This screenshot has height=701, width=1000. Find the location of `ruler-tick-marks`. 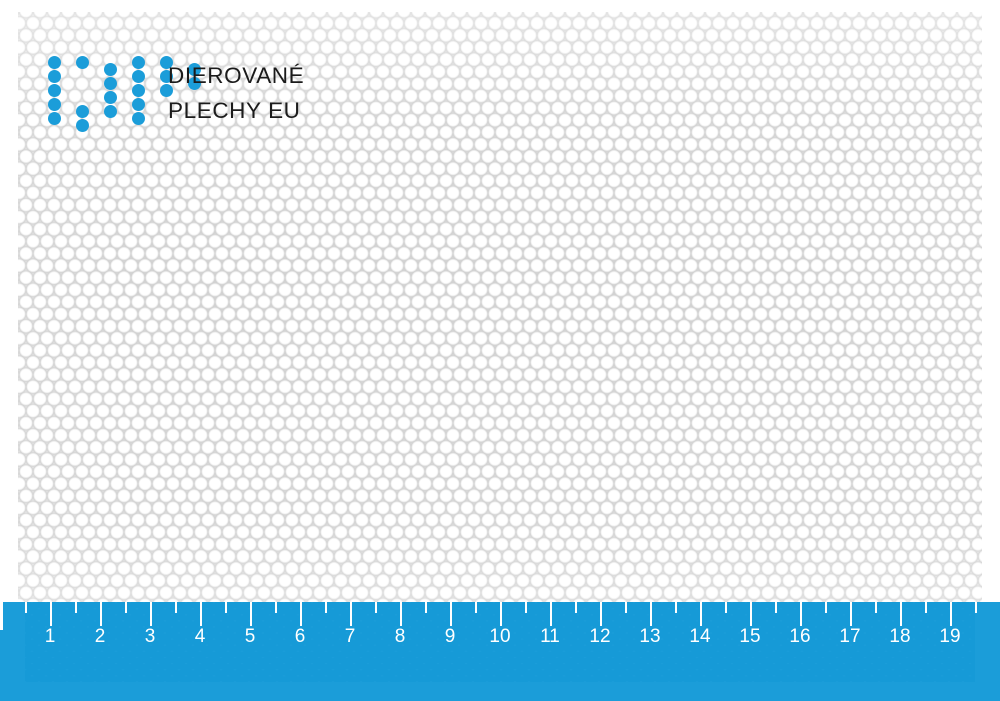

ruler-tick-marks is located at coordinates (500, 625).